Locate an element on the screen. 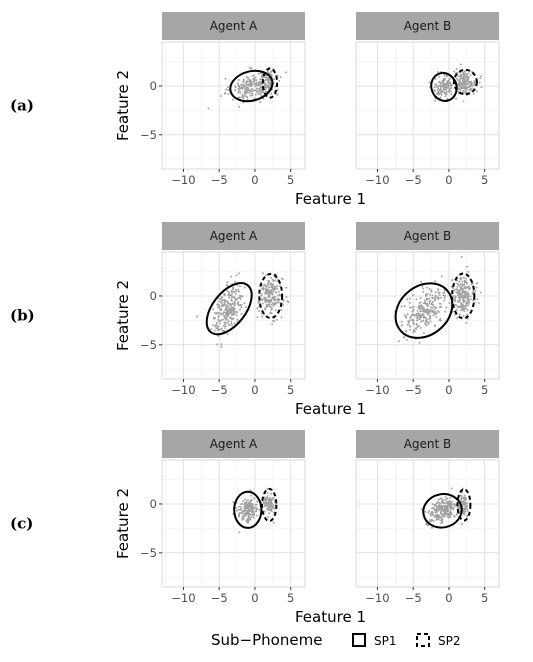 The width and height of the screenshot is (533, 662). x-tick-label: 5 is located at coordinates (290, 180).